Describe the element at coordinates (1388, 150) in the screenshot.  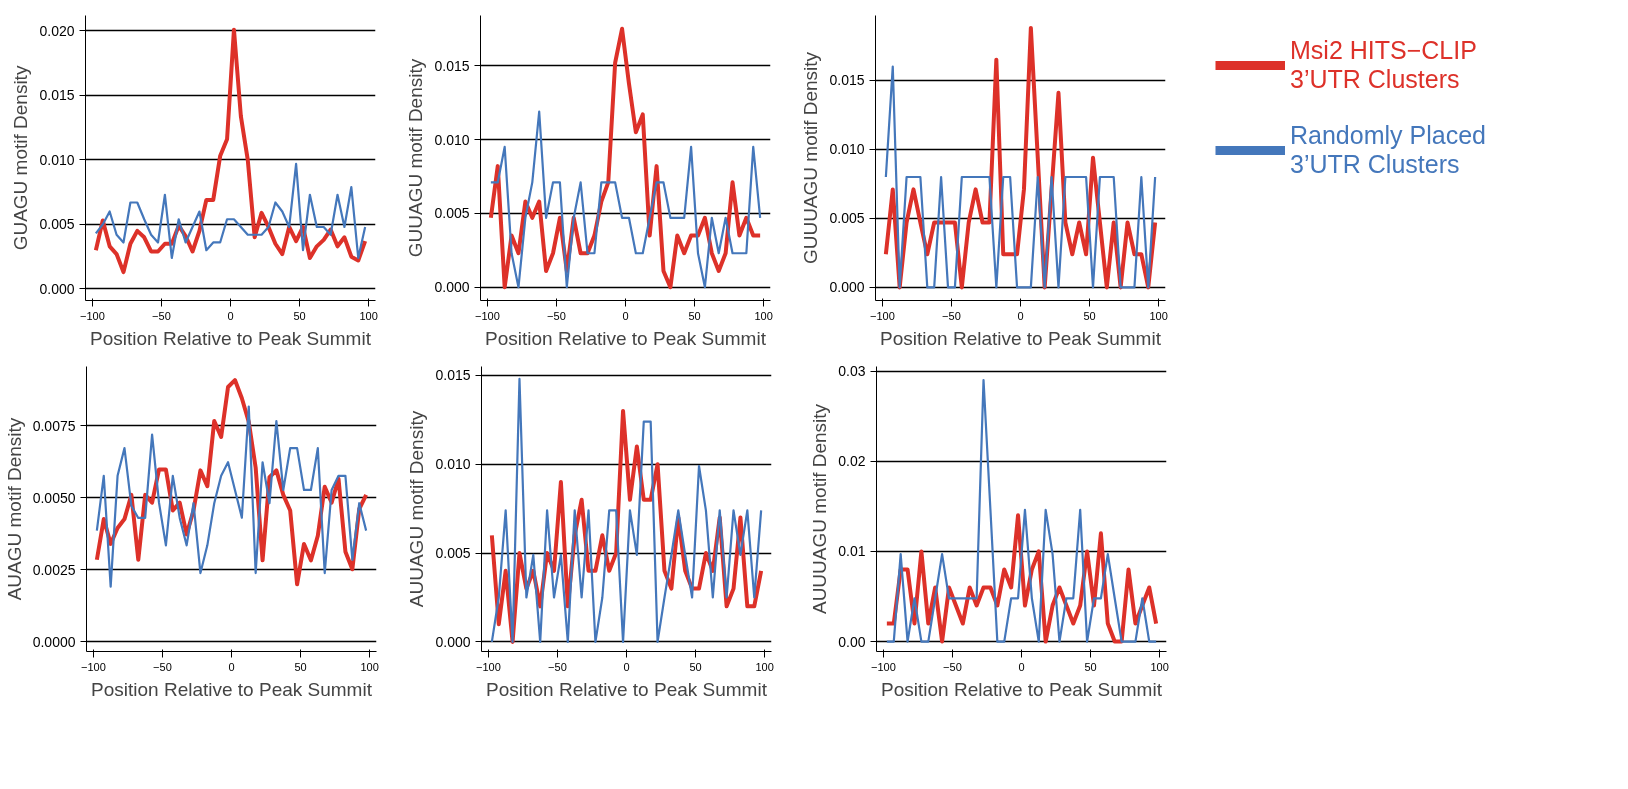
I see `legend-label: Randomly Placed 3’UTR Clusters` at that location.